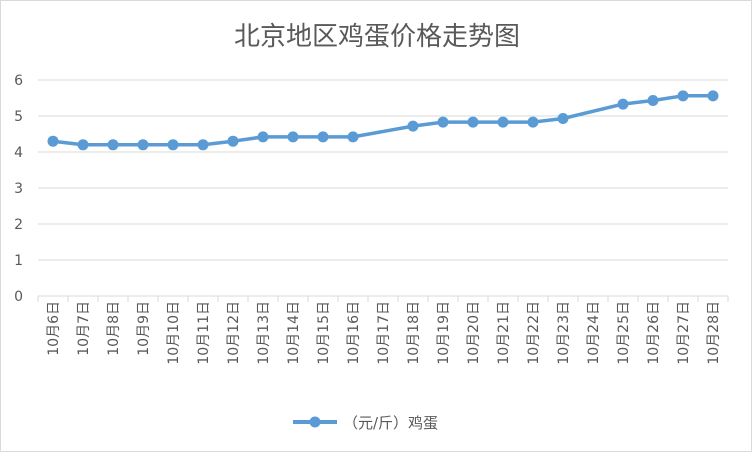 This screenshot has width=752, height=452. What do you see at coordinates (684, 333) in the screenshot?
I see `x-tick-label: 10月27日` at bounding box center [684, 333].